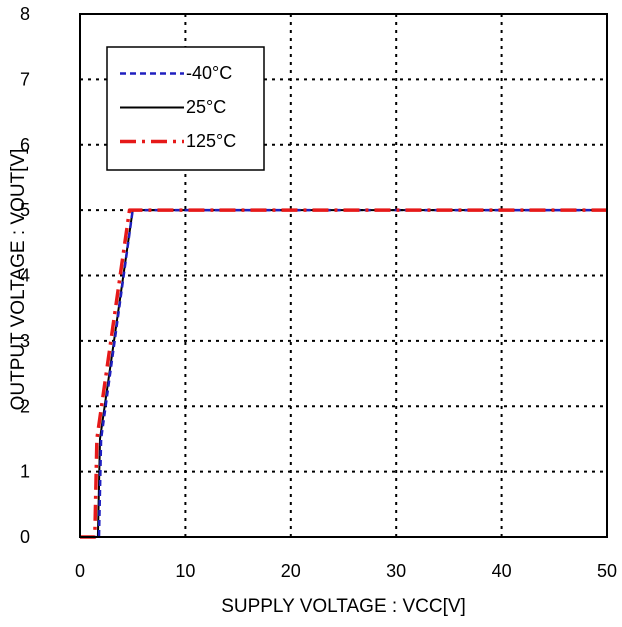 Image resolution: width=622 pixels, height=627 pixels. I want to click on legend-label-0: -40°C, so click(209, 73).